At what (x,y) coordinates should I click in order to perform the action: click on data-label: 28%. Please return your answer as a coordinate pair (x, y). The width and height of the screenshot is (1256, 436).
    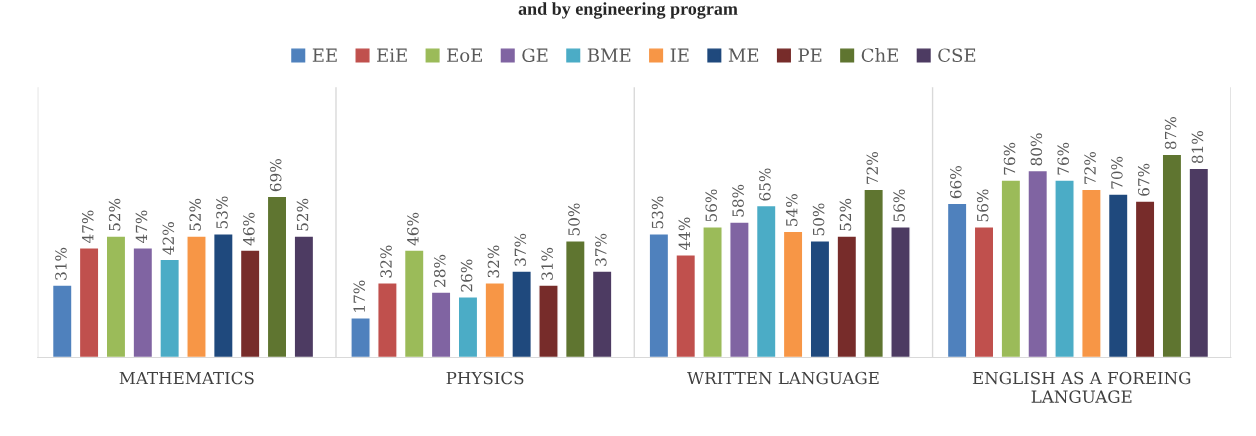
    Looking at the image, I should click on (439, 270).